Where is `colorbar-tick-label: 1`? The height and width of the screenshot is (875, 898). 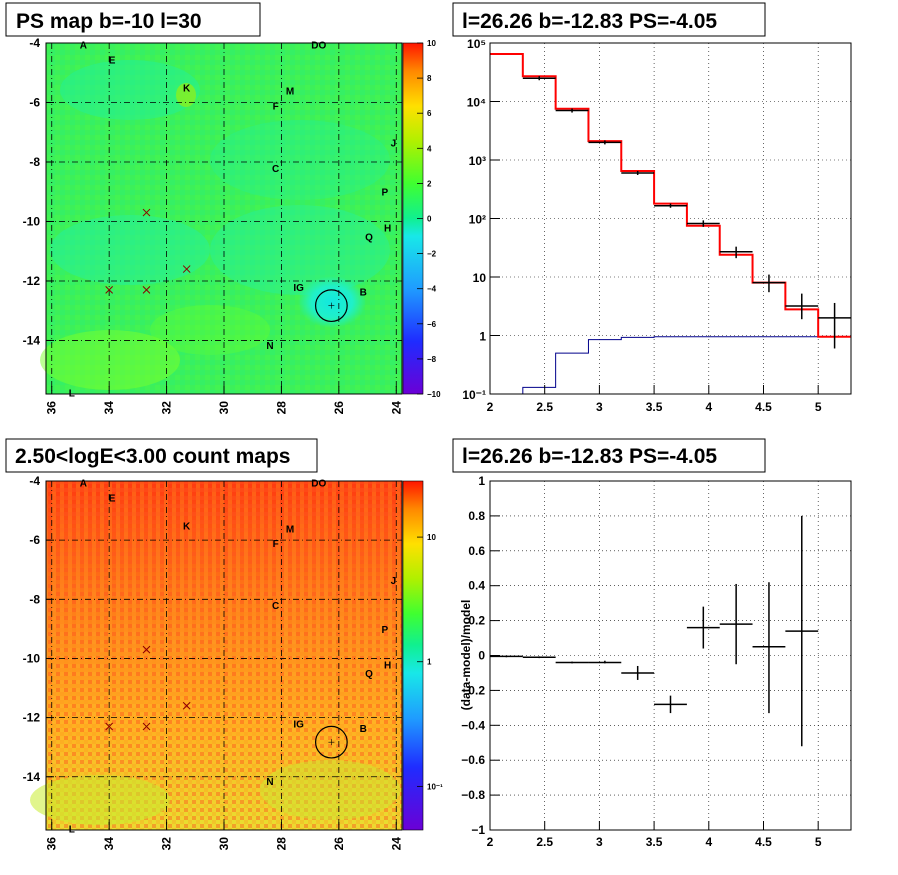
colorbar-tick-label: 1 is located at coordinates (429, 662).